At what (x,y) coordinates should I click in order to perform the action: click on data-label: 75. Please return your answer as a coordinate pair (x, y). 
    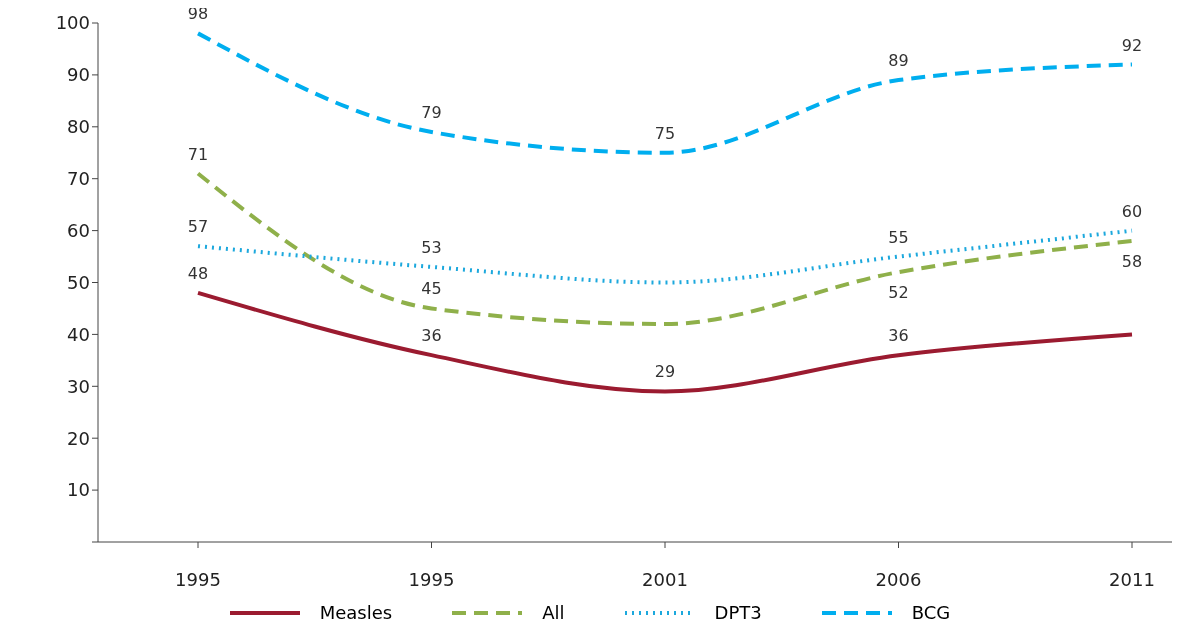
    Looking at the image, I should click on (665, 133).